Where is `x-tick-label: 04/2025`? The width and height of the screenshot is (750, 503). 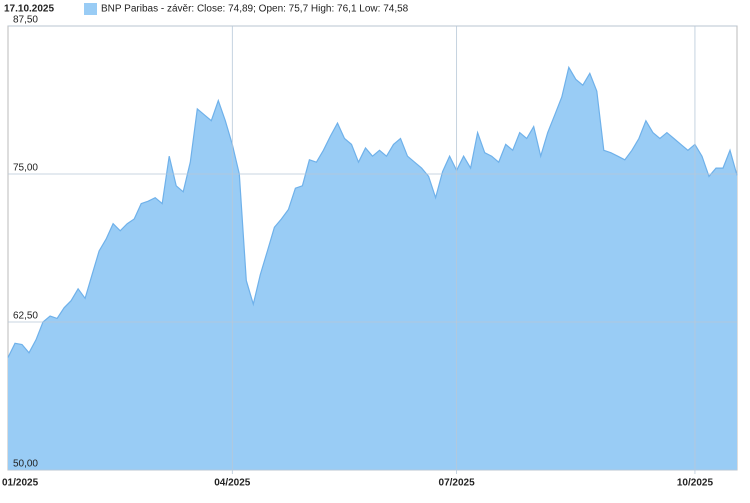
x-tick-label: 04/2025 is located at coordinates (232, 483).